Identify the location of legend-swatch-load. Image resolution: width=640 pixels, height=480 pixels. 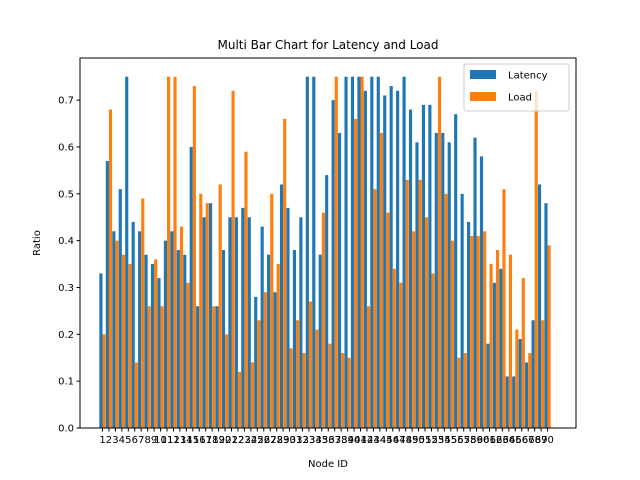
(483, 96).